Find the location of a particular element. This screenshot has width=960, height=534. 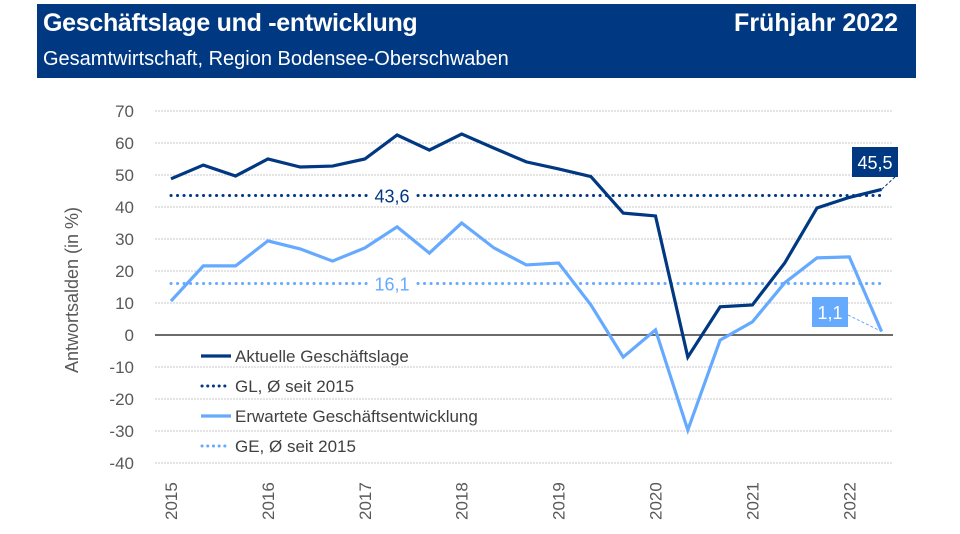

end-value-label: 1,1 is located at coordinates (829, 313).